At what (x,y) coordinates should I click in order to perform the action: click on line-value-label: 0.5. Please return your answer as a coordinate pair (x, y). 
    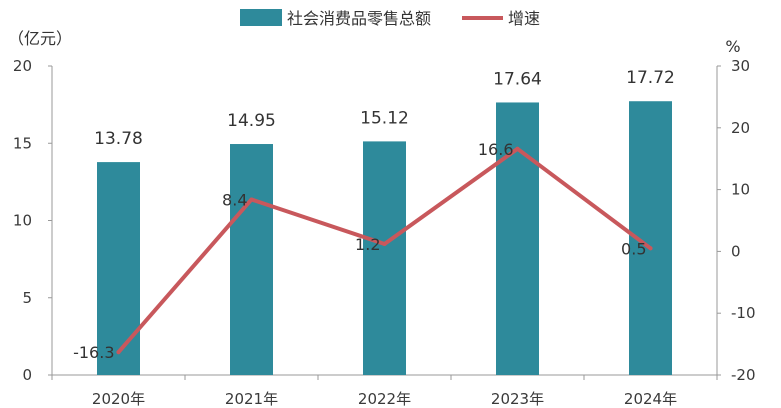
    Looking at the image, I should click on (633, 248).